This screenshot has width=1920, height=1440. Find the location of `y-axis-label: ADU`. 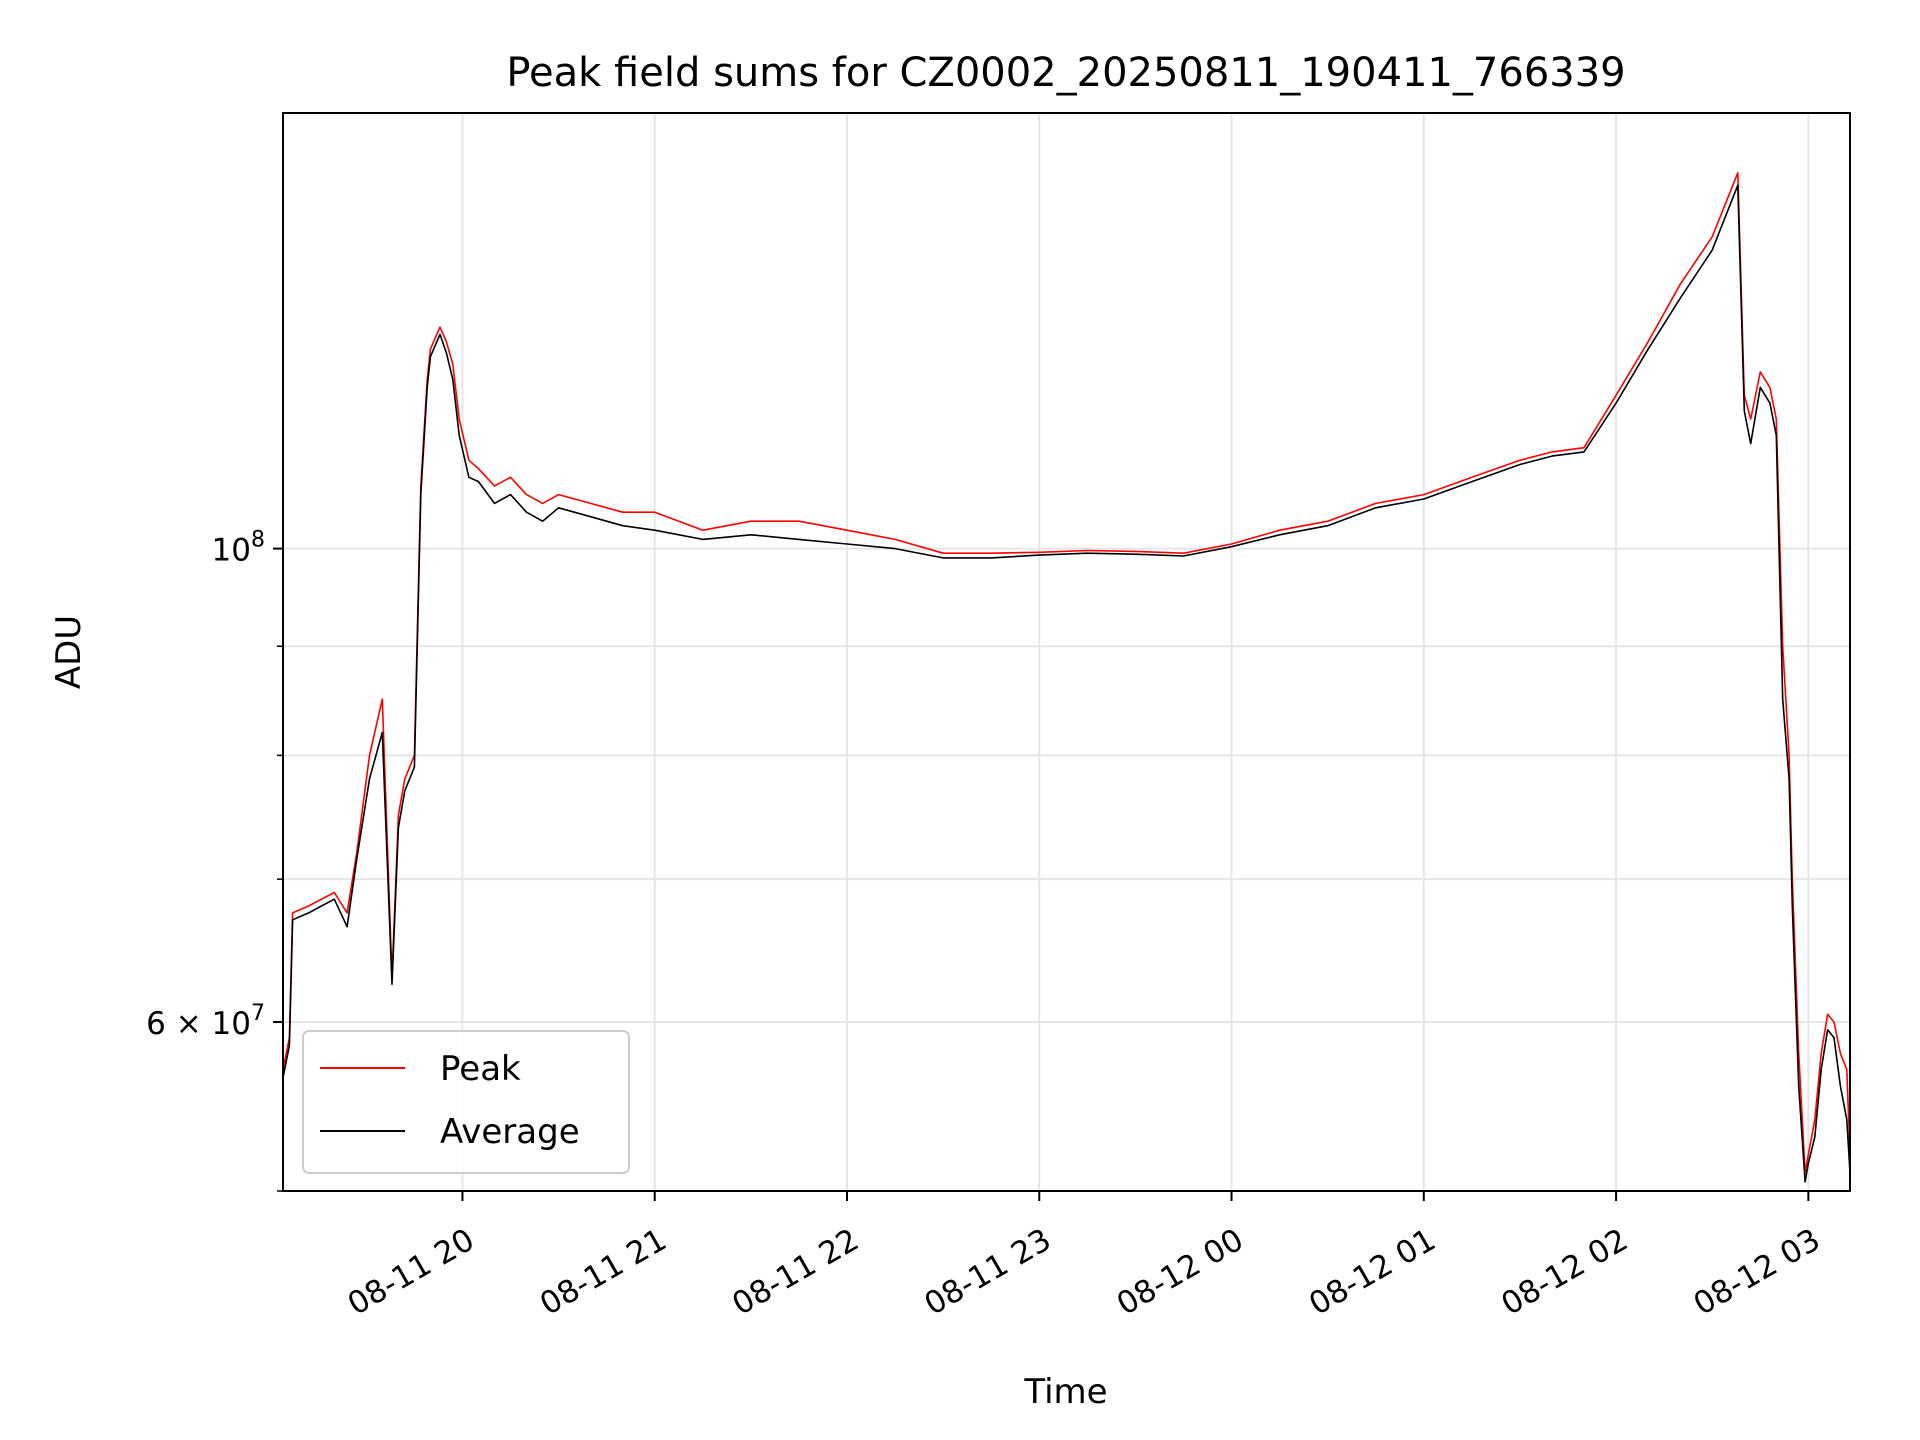

y-axis-label: ADU is located at coordinates (69, 652).